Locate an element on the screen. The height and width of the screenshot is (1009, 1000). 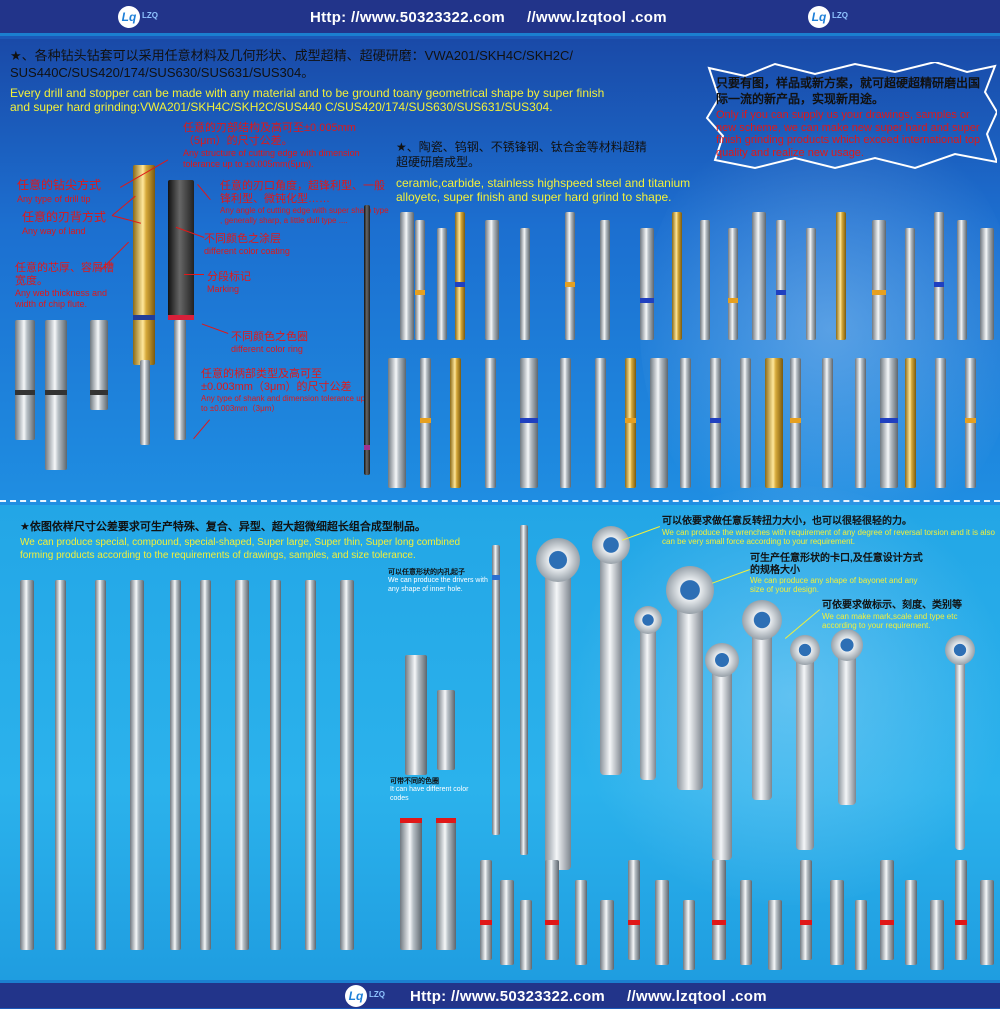
logo-mark-icon: Lq is located at coordinates (356, 996).